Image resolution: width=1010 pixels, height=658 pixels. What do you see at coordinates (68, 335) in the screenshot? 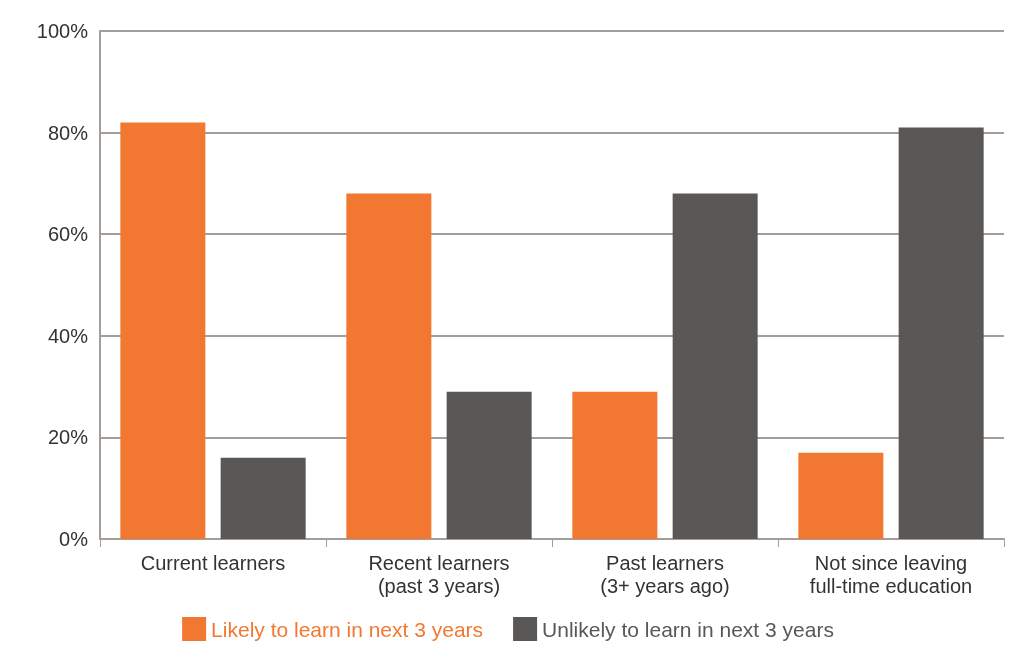
I see `y-tick-label: 40%` at bounding box center [68, 335].